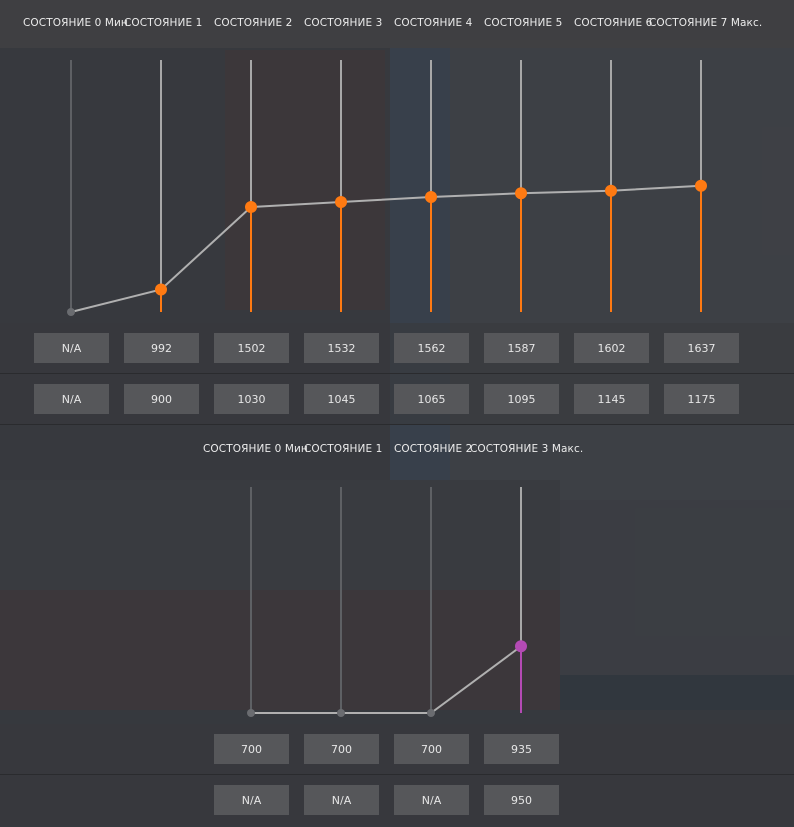  I want to click on lower-curve-graph, so click(387, 602).